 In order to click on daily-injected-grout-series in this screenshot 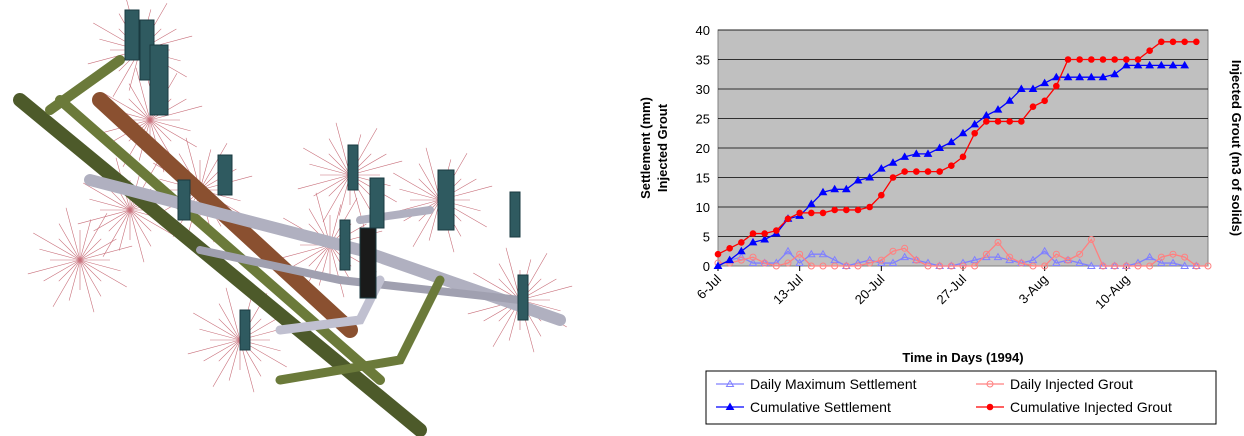, I will do `click(963, 252)`.